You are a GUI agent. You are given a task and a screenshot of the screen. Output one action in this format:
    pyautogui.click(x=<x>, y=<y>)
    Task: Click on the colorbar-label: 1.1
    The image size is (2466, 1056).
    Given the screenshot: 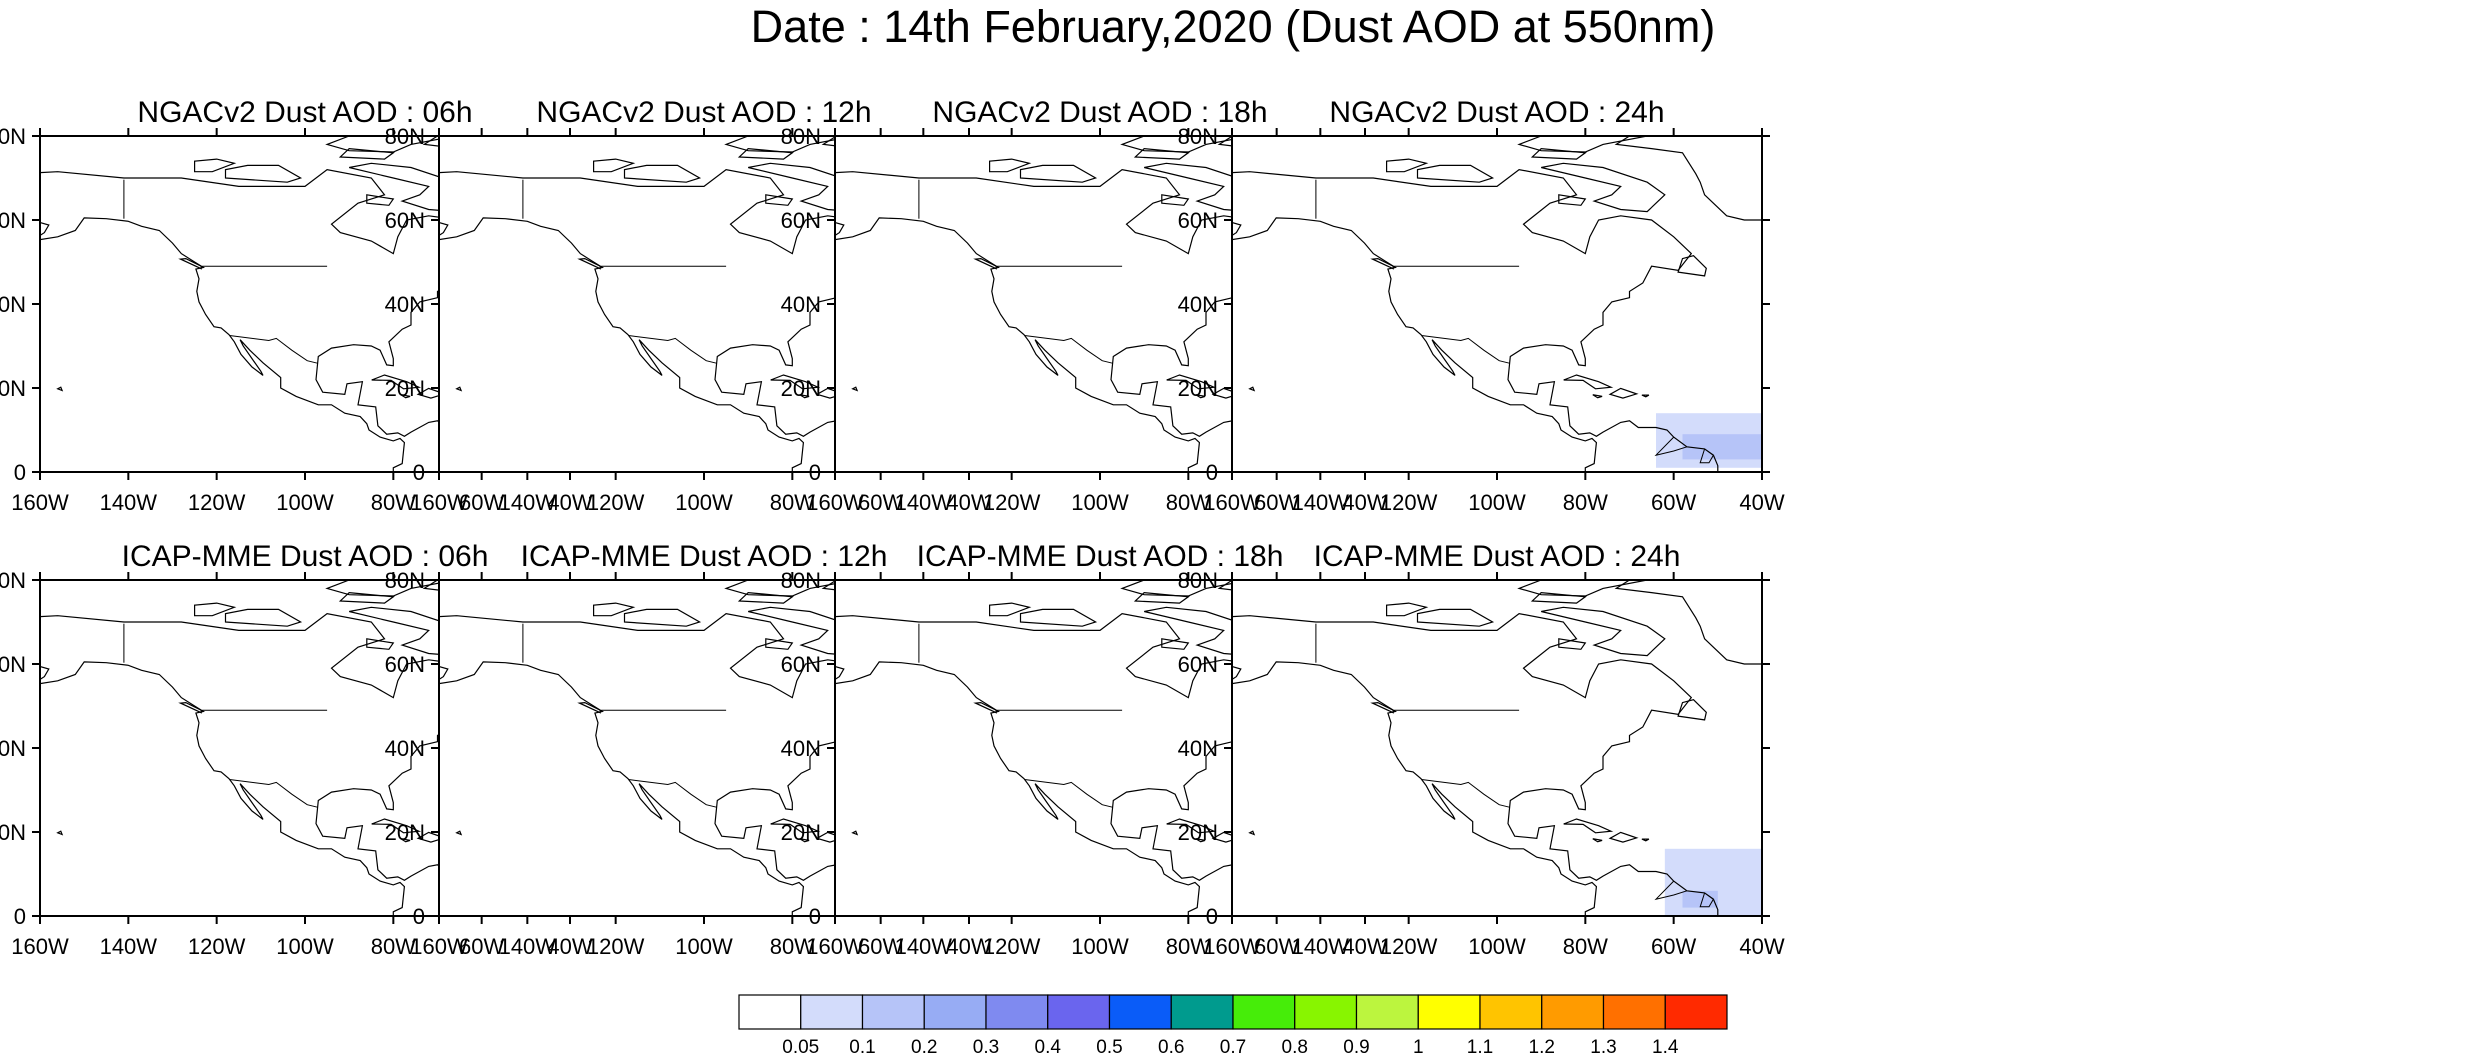 What is the action you would take?
    pyautogui.click(x=1480, y=1046)
    